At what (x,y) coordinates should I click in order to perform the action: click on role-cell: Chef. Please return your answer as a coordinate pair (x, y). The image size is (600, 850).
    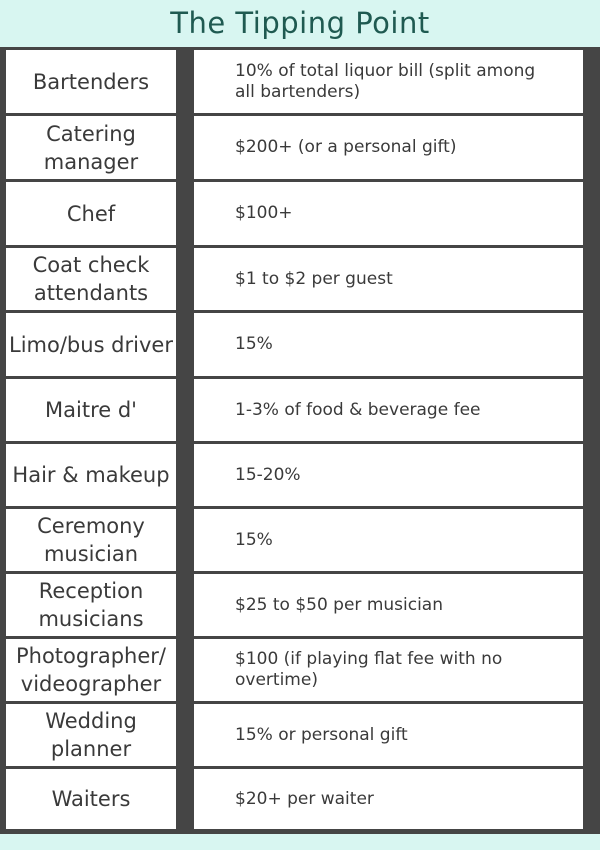
    Looking at the image, I should click on (91, 213).